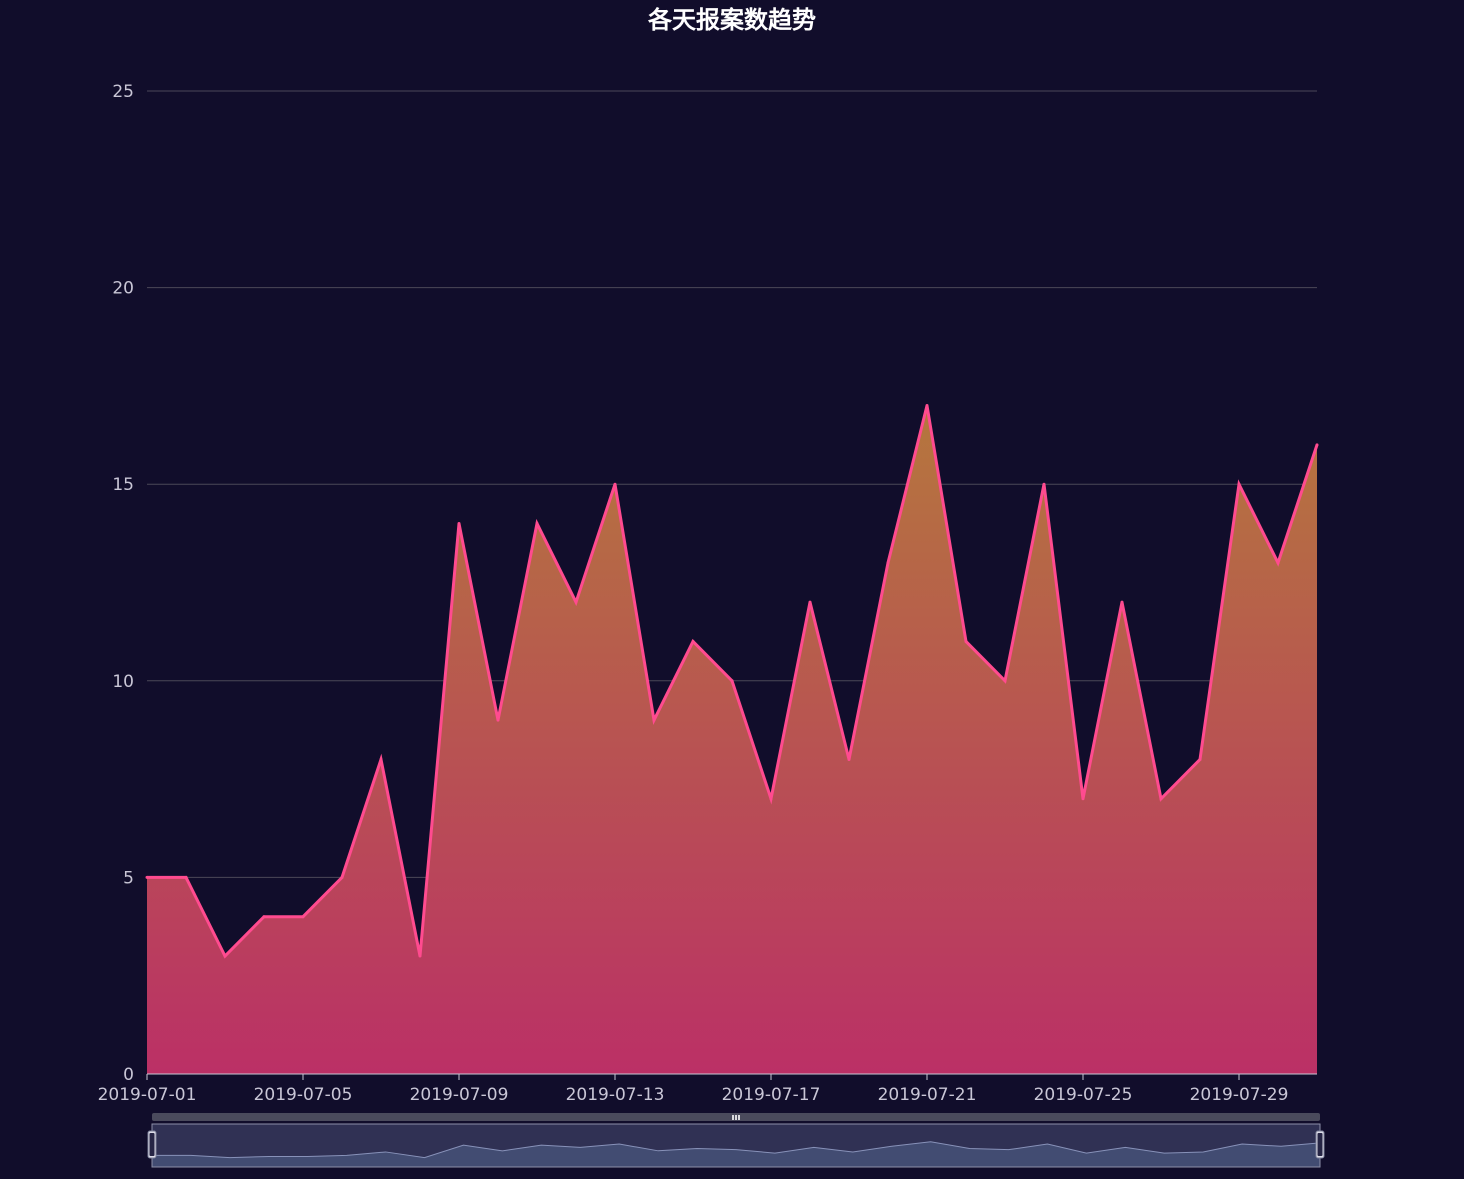  I want to click on data-zoom-slider, so click(736, 1140).